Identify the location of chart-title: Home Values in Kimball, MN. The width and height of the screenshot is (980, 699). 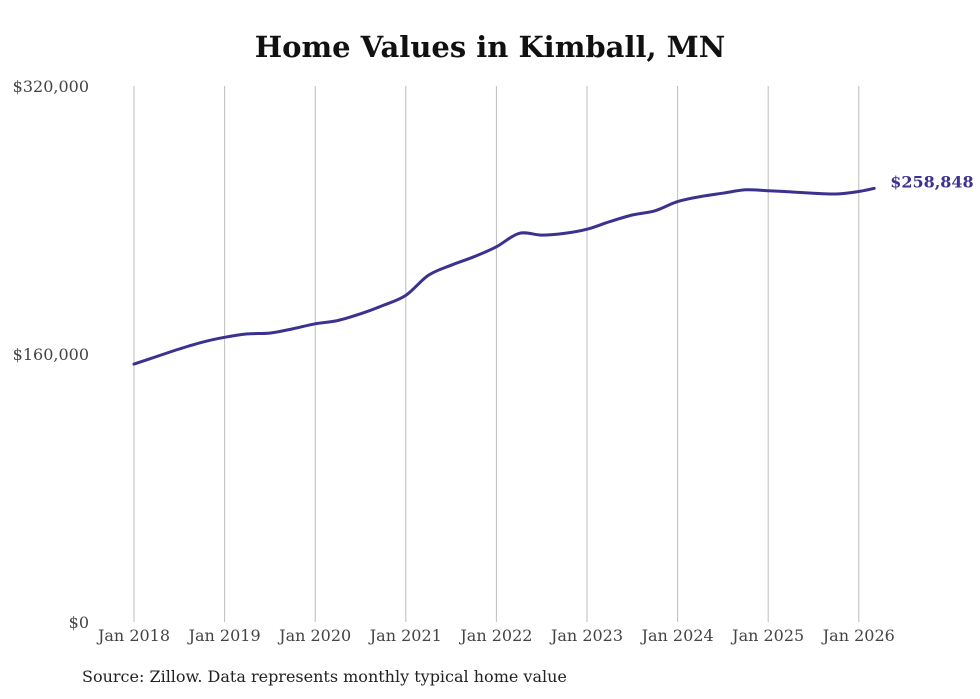
(490, 47).